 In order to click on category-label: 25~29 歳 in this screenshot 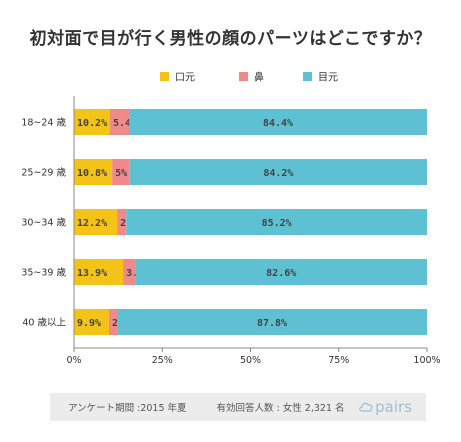, I will do `click(43, 173)`.